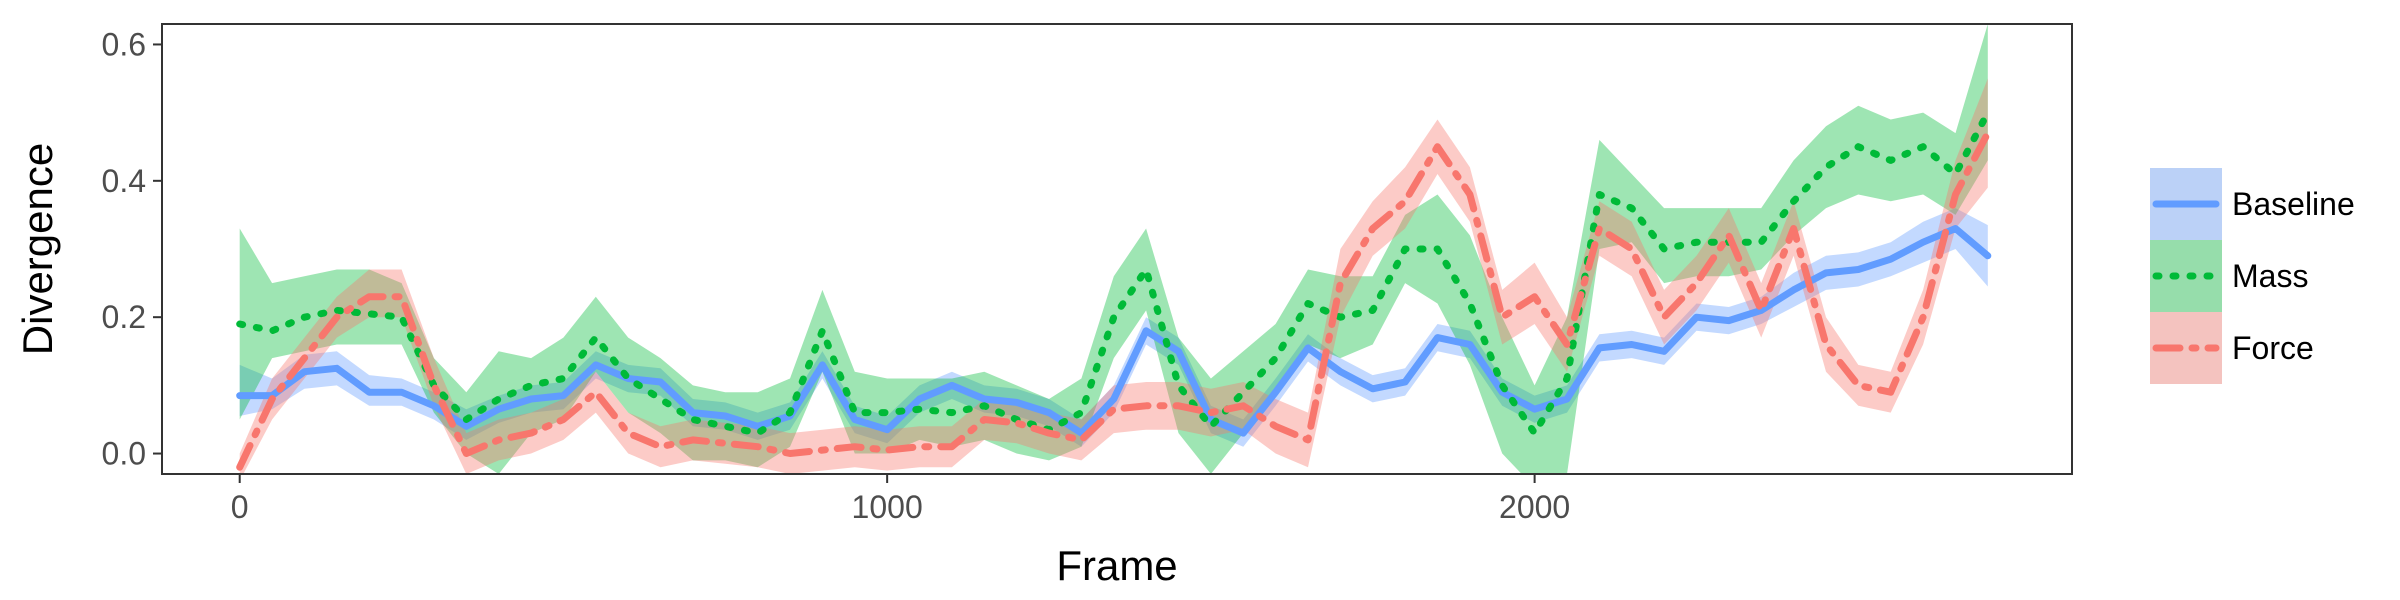  What do you see at coordinates (2270, 276) in the screenshot?
I see `legend-label-mass: Mass` at bounding box center [2270, 276].